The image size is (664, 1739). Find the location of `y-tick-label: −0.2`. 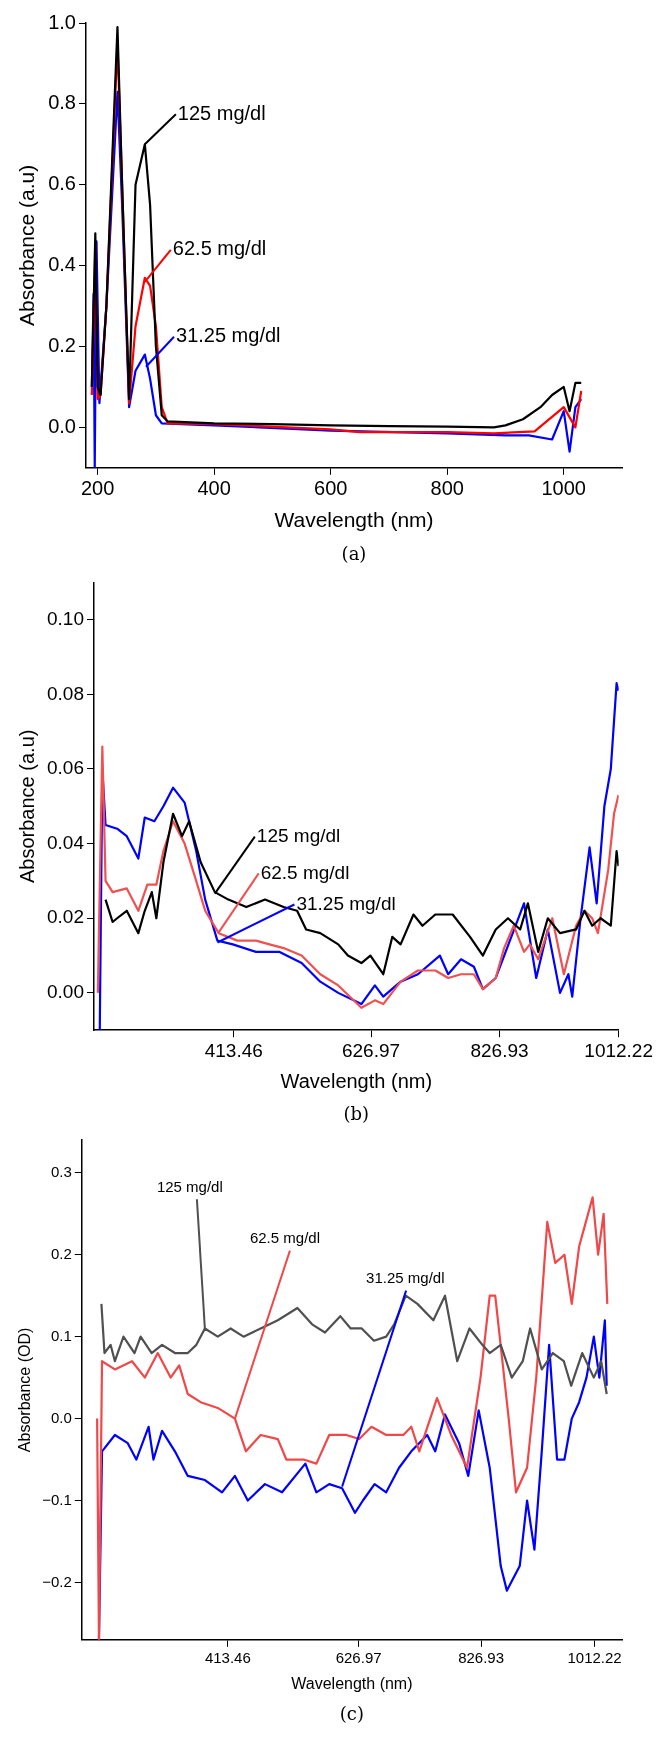

y-tick-label: −0.2 is located at coordinates (57, 1581).